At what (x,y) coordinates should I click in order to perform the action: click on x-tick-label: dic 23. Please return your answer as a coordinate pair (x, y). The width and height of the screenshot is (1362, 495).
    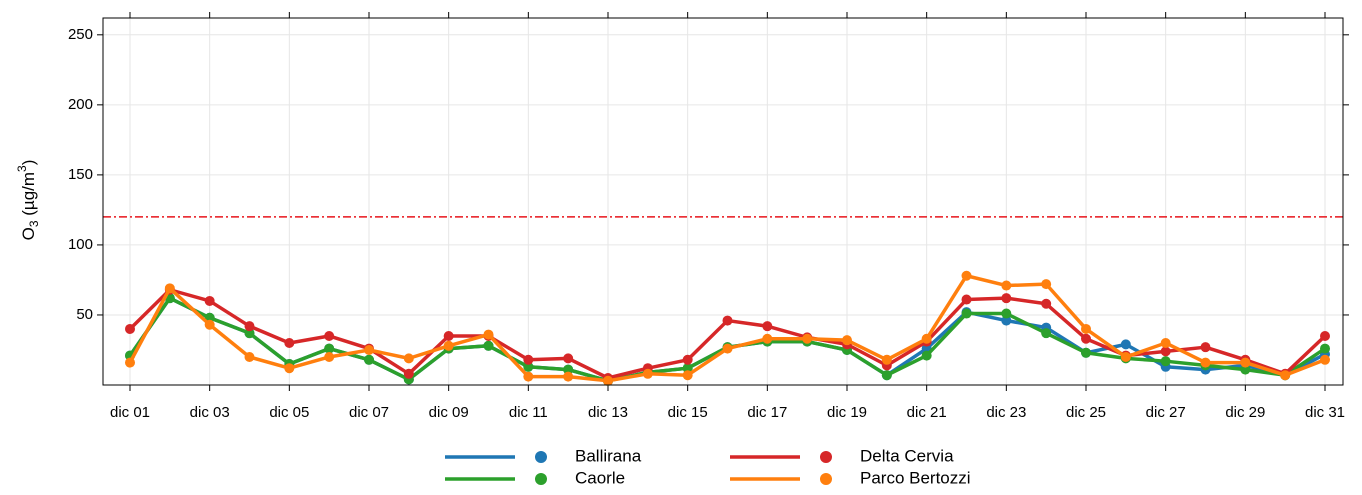
    Looking at the image, I should click on (1006, 412).